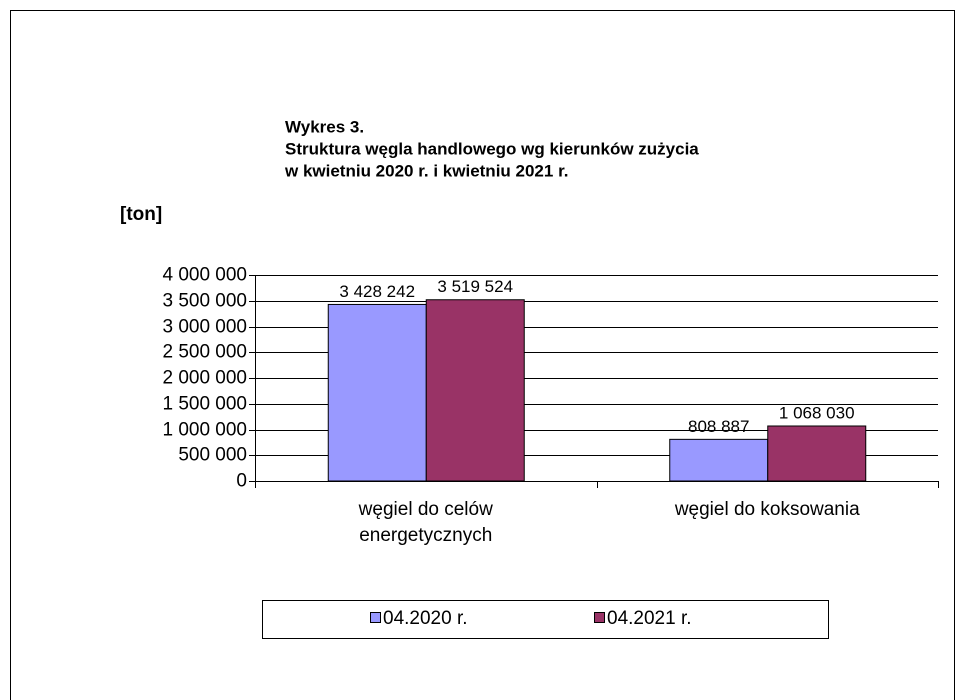 This screenshot has width=961, height=700. What do you see at coordinates (204, 404) in the screenshot?
I see `y-tick-label: 1 500 000` at bounding box center [204, 404].